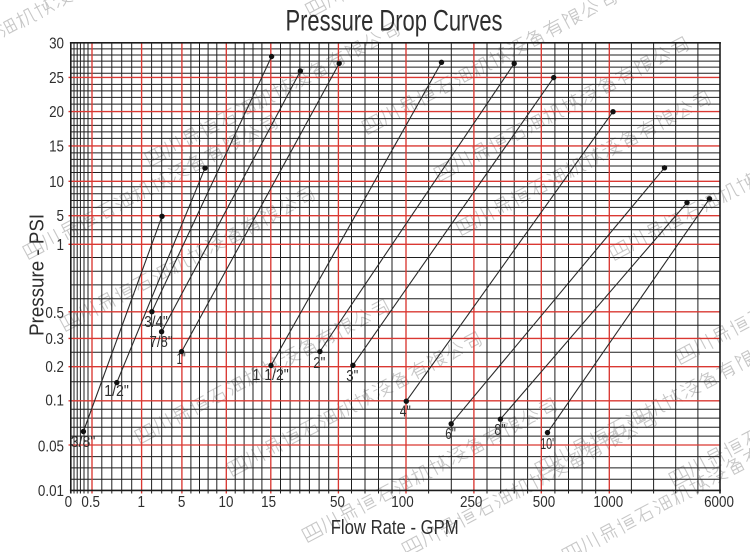 Image resolution: width=750 pixels, height=552 pixels. What do you see at coordinates (450, 434) in the screenshot?
I see `svg-text: 6"` at bounding box center [450, 434].